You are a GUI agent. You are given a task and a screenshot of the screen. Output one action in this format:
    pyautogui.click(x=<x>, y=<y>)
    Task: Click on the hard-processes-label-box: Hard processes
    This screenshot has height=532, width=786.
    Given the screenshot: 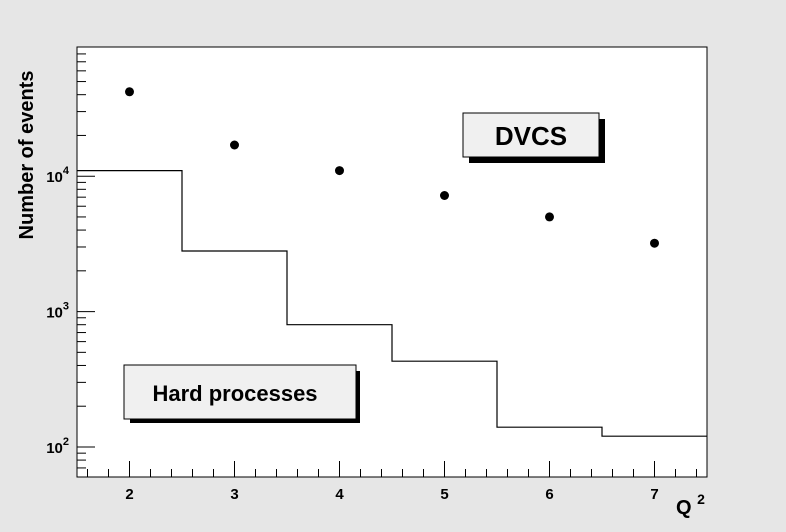 What is the action you would take?
    pyautogui.click(x=241, y=393)
    